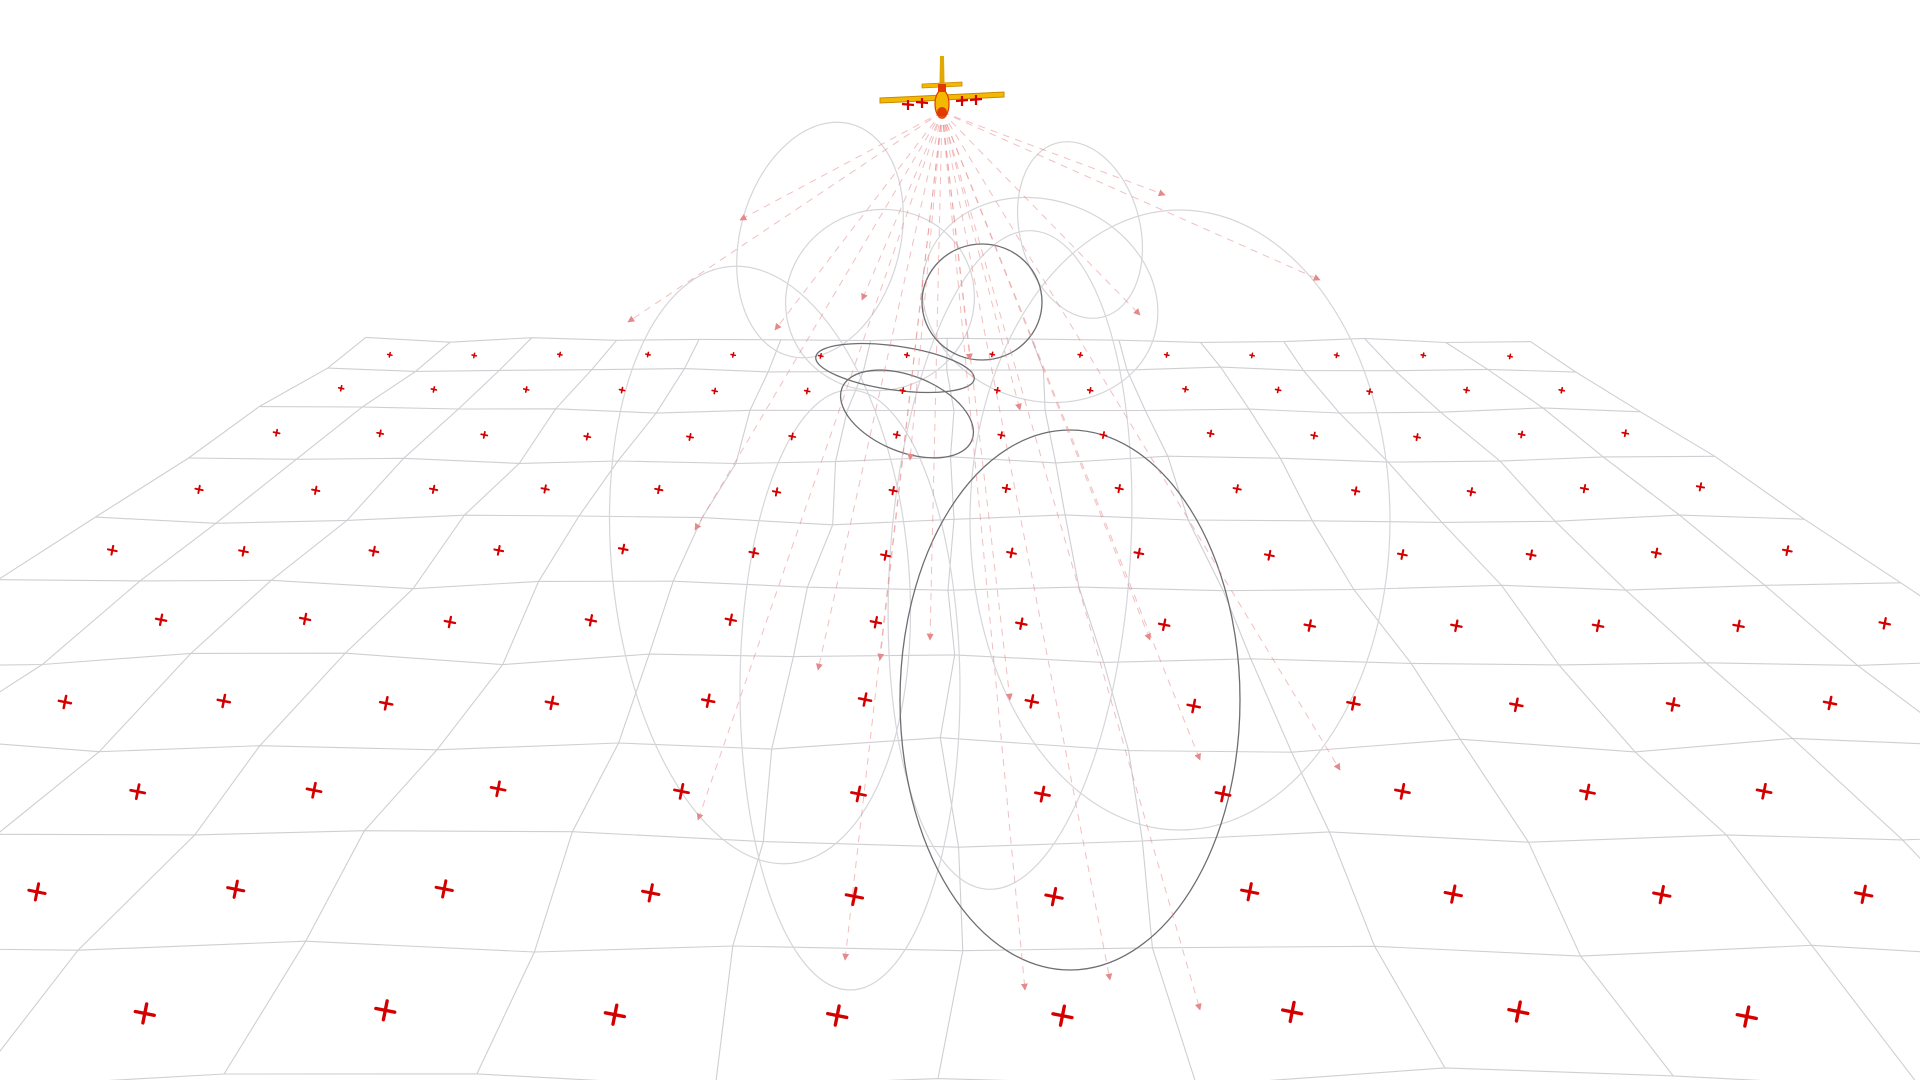  What do you see at coordinates (942, 87) in the screenshot?
I see `aircraft-icon` at bounding box center [942, 87].